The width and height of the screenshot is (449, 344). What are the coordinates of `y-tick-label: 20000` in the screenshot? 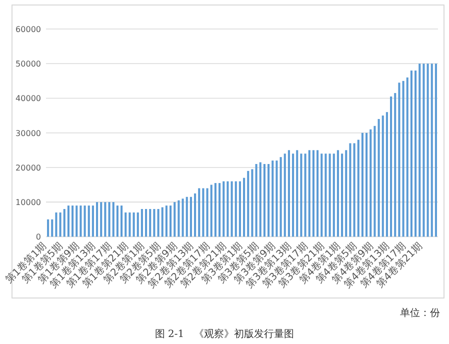 It's located at (28, 167).